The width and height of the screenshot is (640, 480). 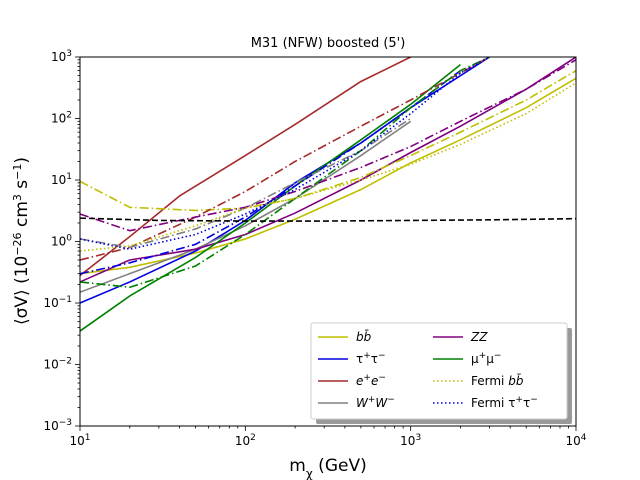 I want to click on x-tick-label: 103, so click(x=410, y=440).